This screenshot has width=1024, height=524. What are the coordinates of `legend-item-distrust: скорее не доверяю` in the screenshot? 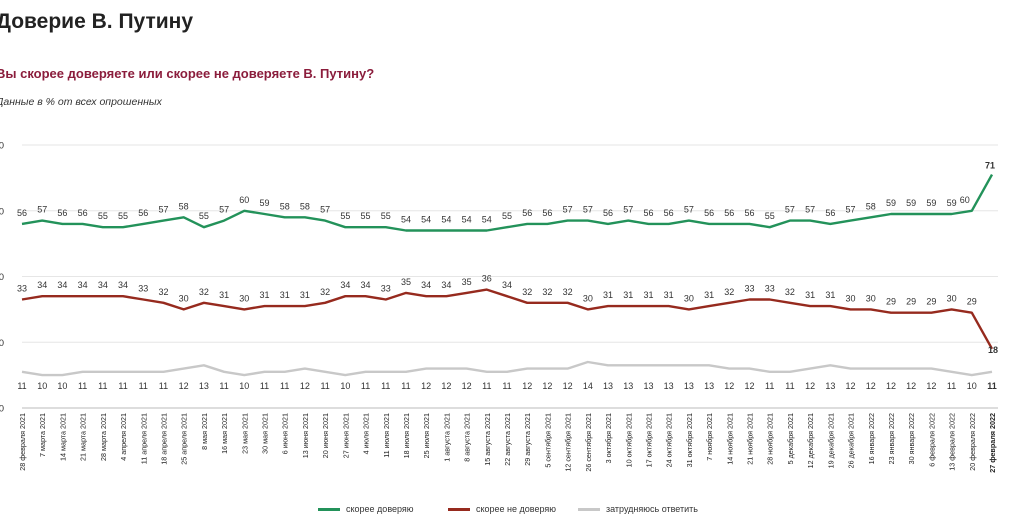 It's located at (502, 509).